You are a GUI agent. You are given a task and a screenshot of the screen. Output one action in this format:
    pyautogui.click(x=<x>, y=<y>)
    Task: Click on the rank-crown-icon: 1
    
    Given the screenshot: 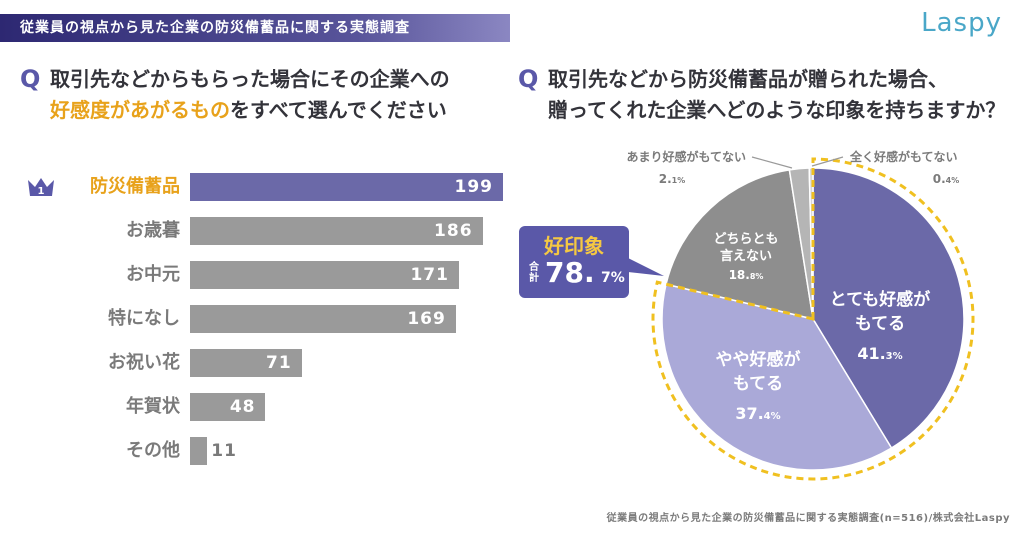 What is the action you would take?
    pyautogui.click(x=41, y=187)
    